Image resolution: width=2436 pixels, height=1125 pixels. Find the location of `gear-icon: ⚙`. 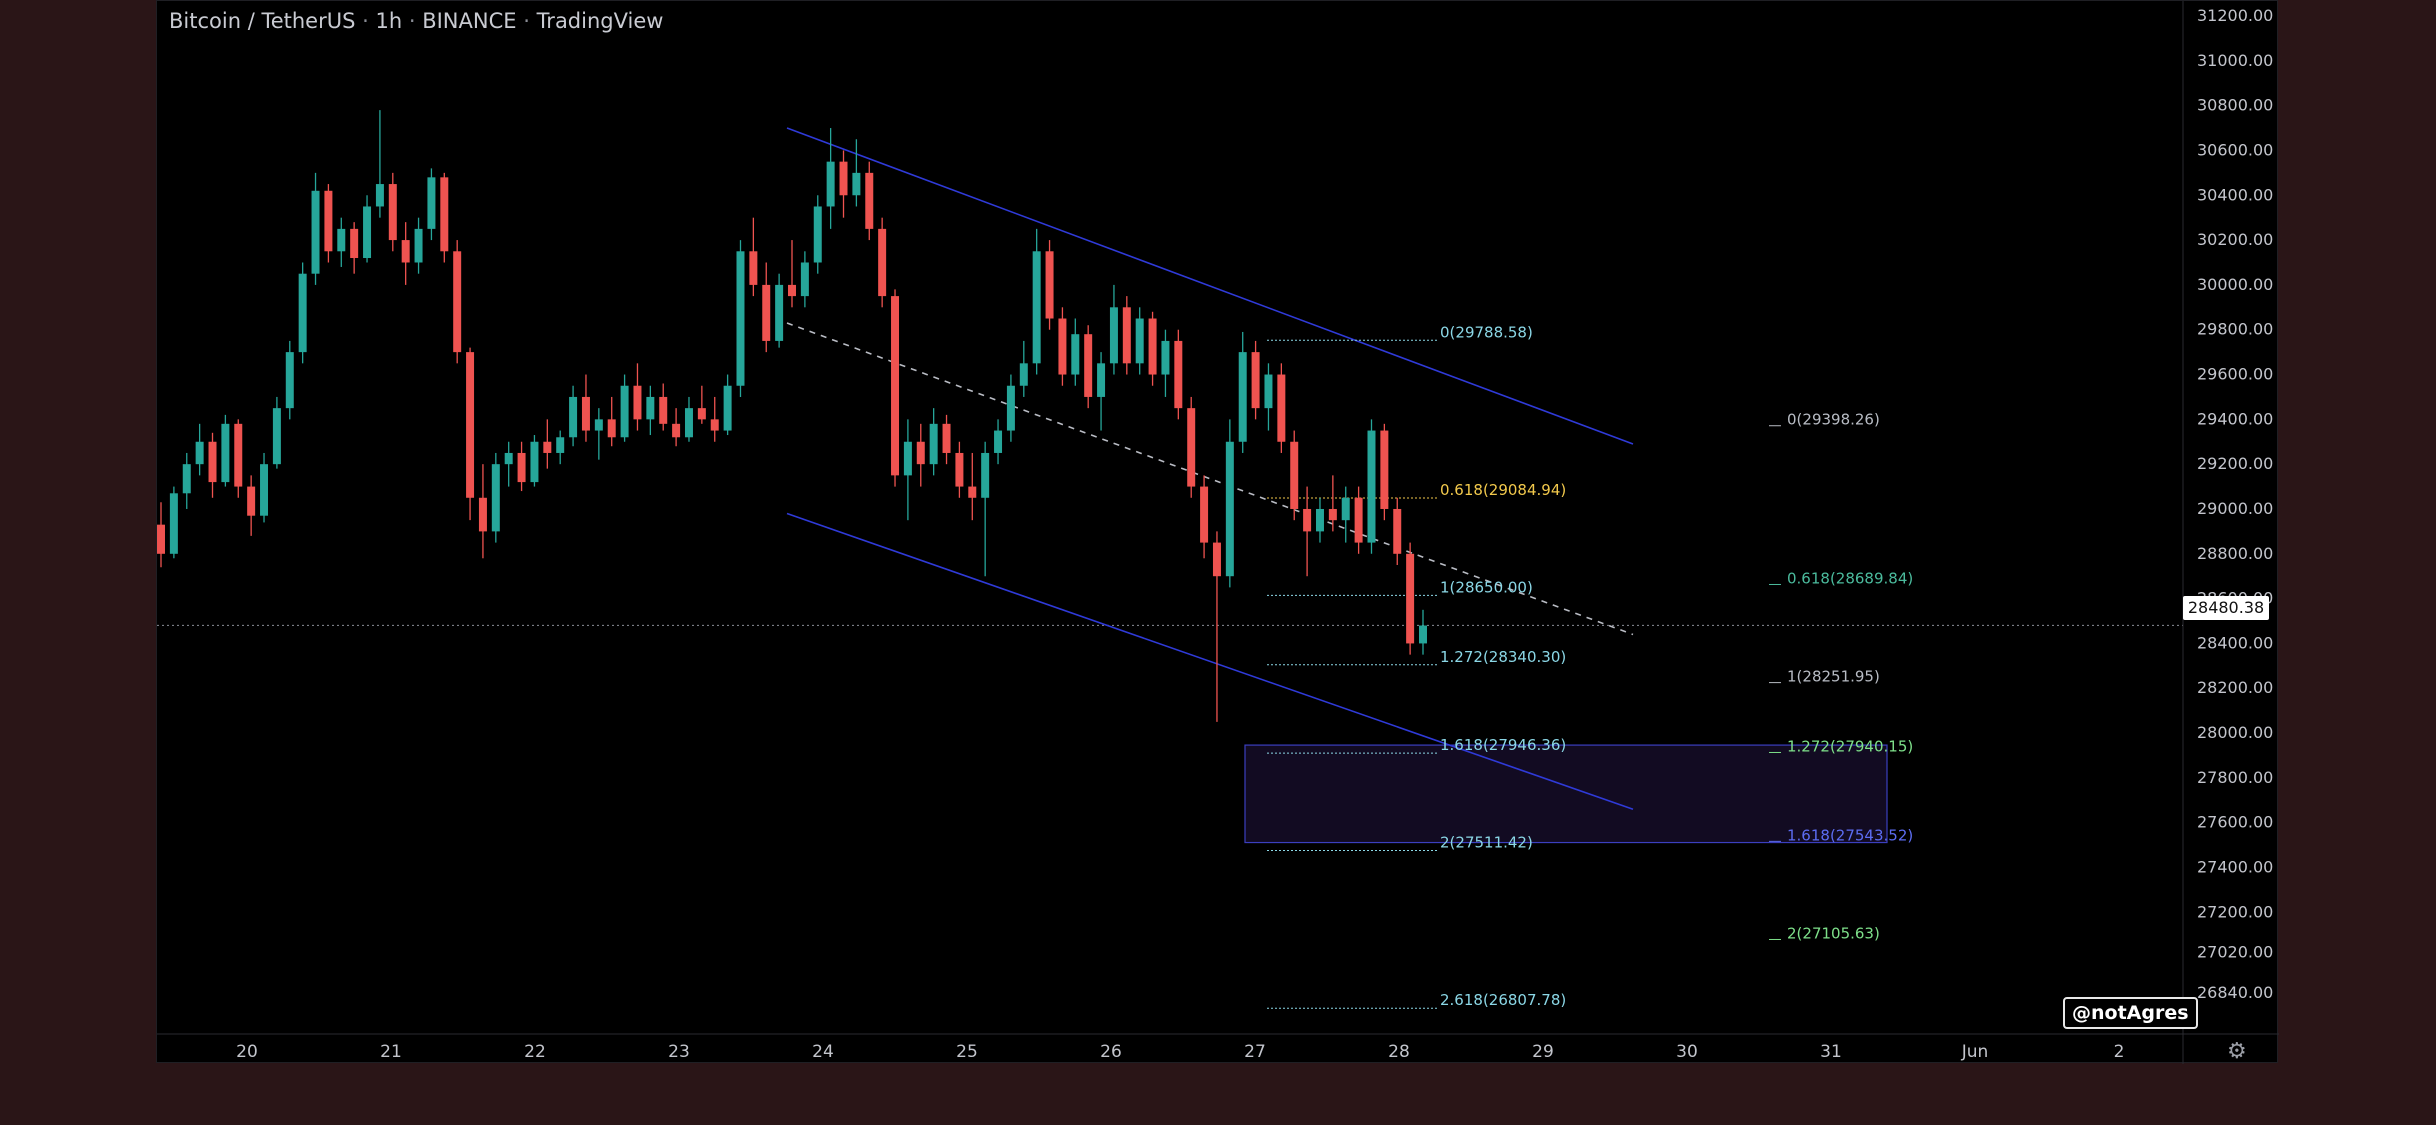

gear-icon: ⚙ is located at coordinates (2237, 1051).